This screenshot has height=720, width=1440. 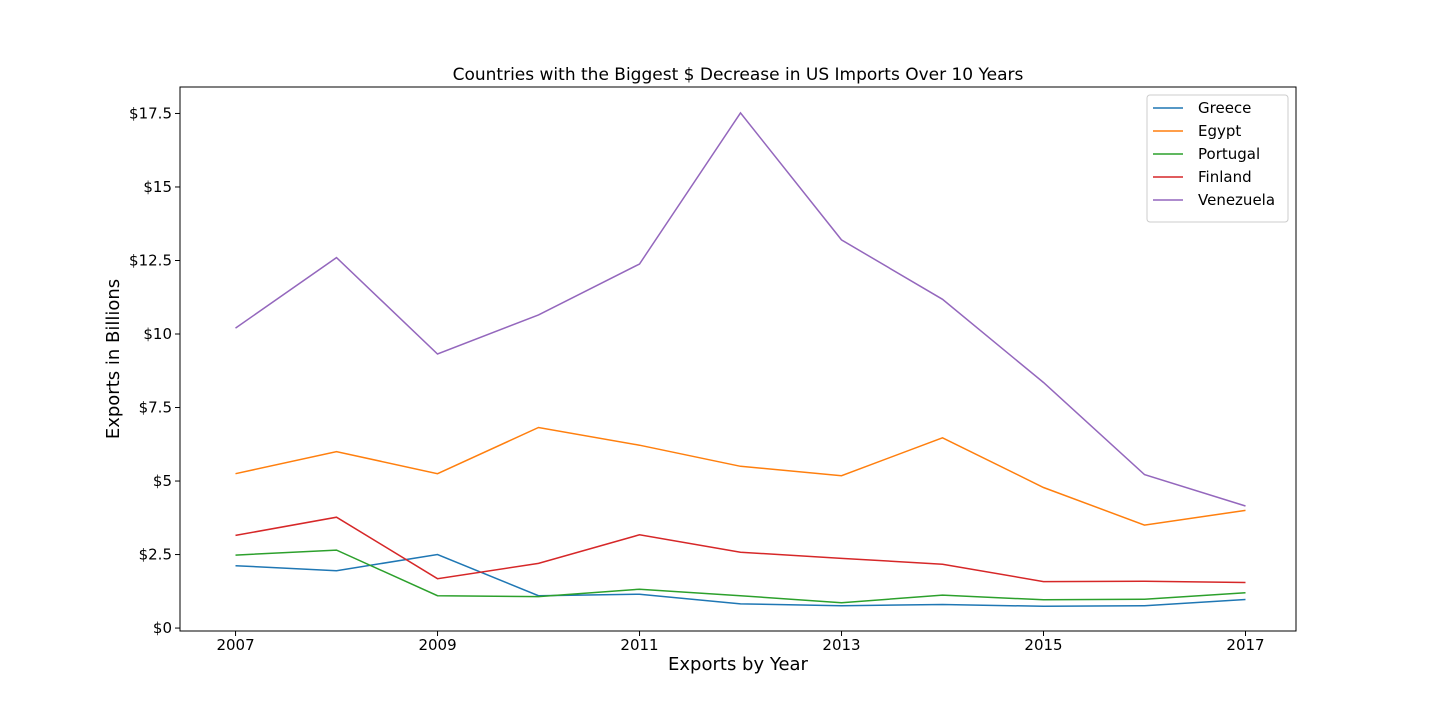 I want to click on legend-label-greece: Greece, so click(x=1224, y=108).